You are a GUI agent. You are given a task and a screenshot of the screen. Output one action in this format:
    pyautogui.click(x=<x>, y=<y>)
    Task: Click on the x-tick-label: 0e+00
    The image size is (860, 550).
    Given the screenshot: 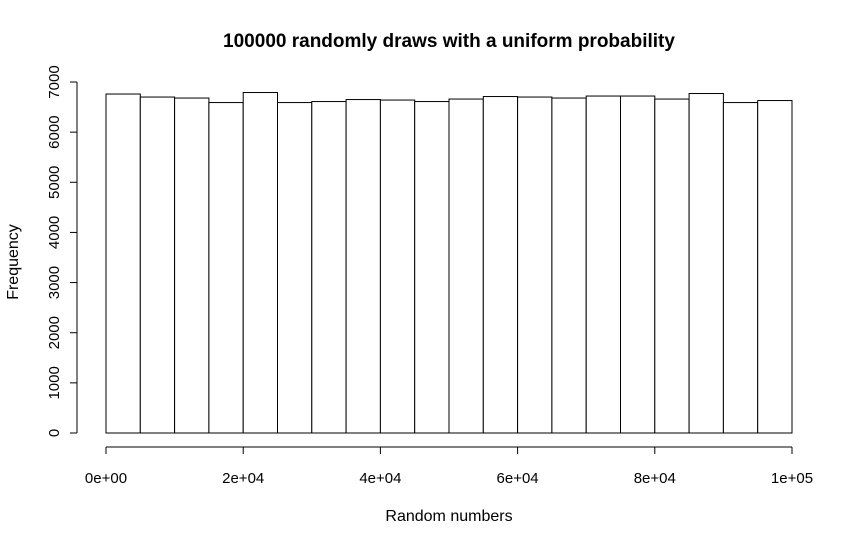 What is the action you would take?
    pyautogui.click(x=106, y=478)
    